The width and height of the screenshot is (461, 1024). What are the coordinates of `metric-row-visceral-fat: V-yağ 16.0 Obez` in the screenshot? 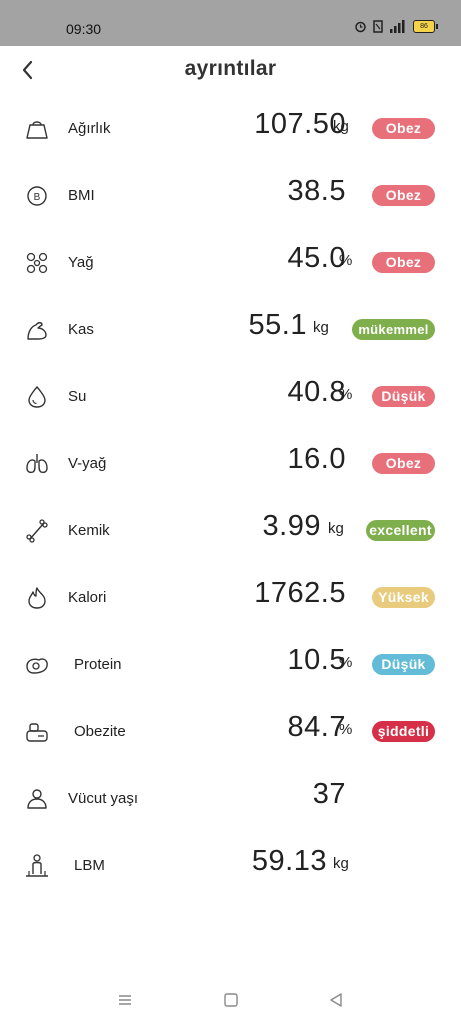 It's located at (230, 464).